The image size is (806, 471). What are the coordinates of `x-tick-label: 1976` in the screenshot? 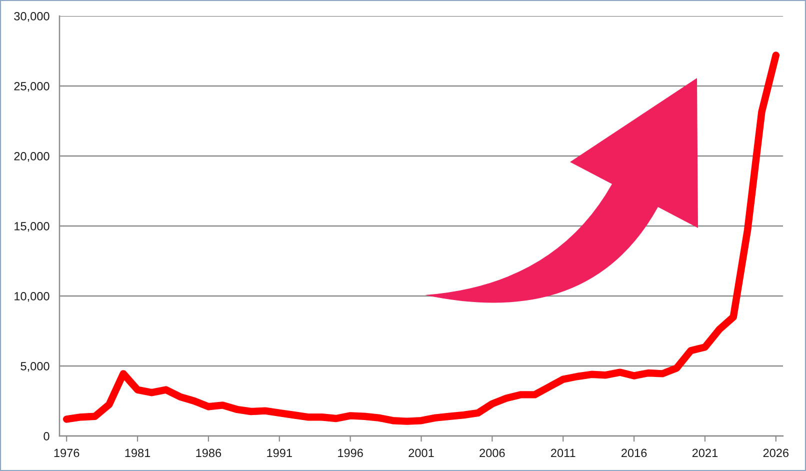 It's located at (67, 453).